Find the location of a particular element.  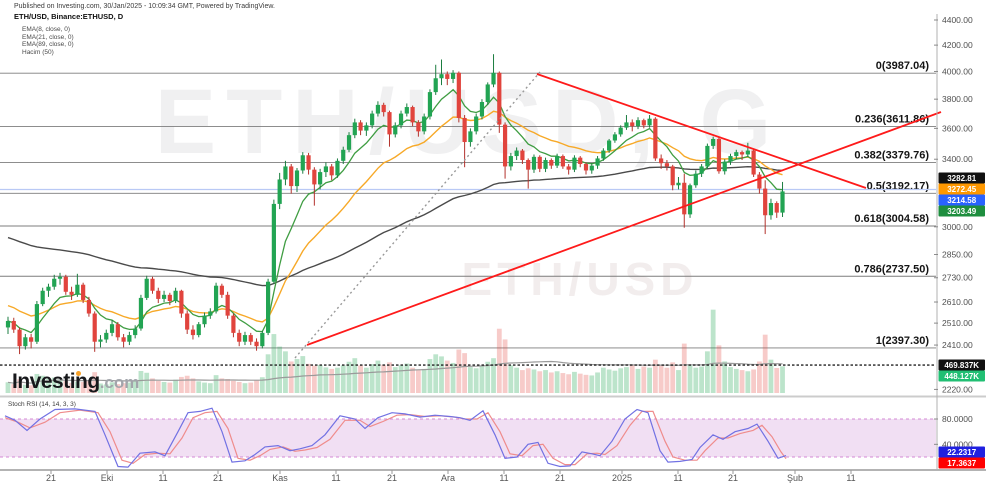

stoch-badge-text: 17.3637 is located at coordinates (961, 463).